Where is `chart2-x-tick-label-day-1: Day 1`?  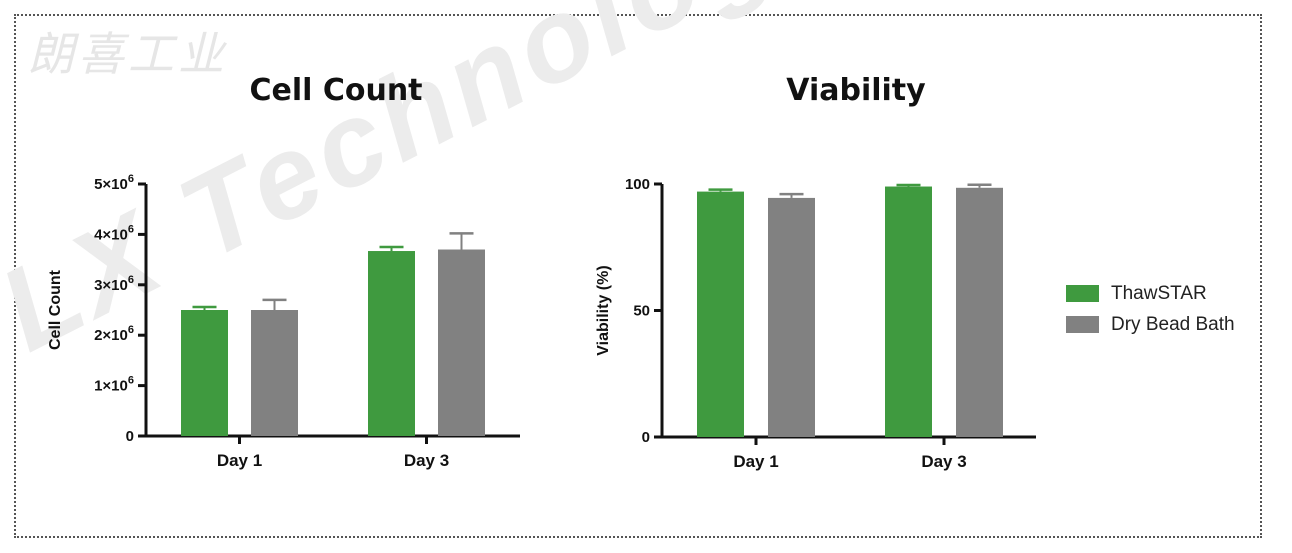
chart2-x-tick-label-day-1: Day 1 is located at coordinates (755, 461).